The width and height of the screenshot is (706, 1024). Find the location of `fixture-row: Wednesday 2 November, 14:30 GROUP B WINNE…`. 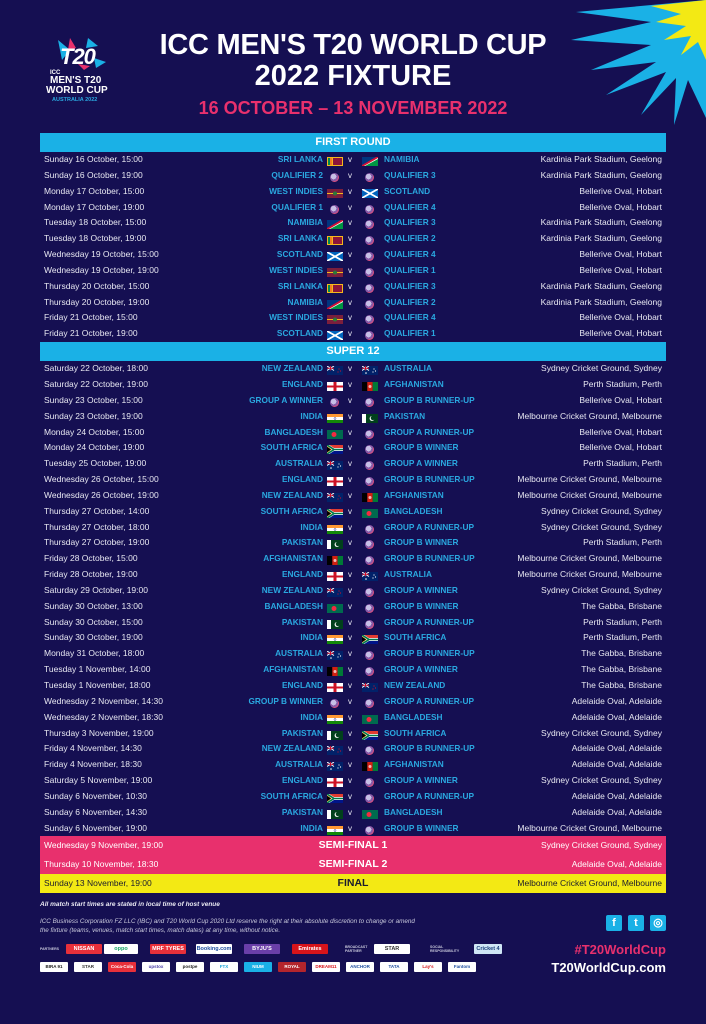

fixture-row: Wednesday 2 November, 14:30 GROUP B WINNE… is located at coordinates (353, 702).